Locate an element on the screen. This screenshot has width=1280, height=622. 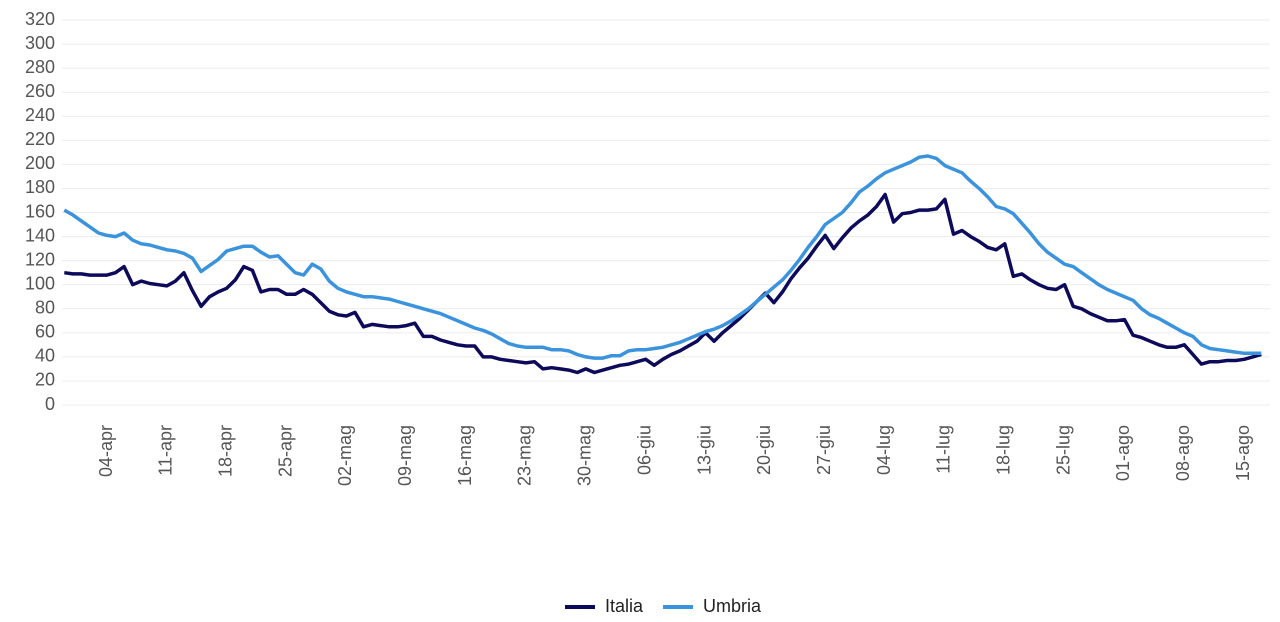
legend-label: Umbria is located at coordinates (732, 606).